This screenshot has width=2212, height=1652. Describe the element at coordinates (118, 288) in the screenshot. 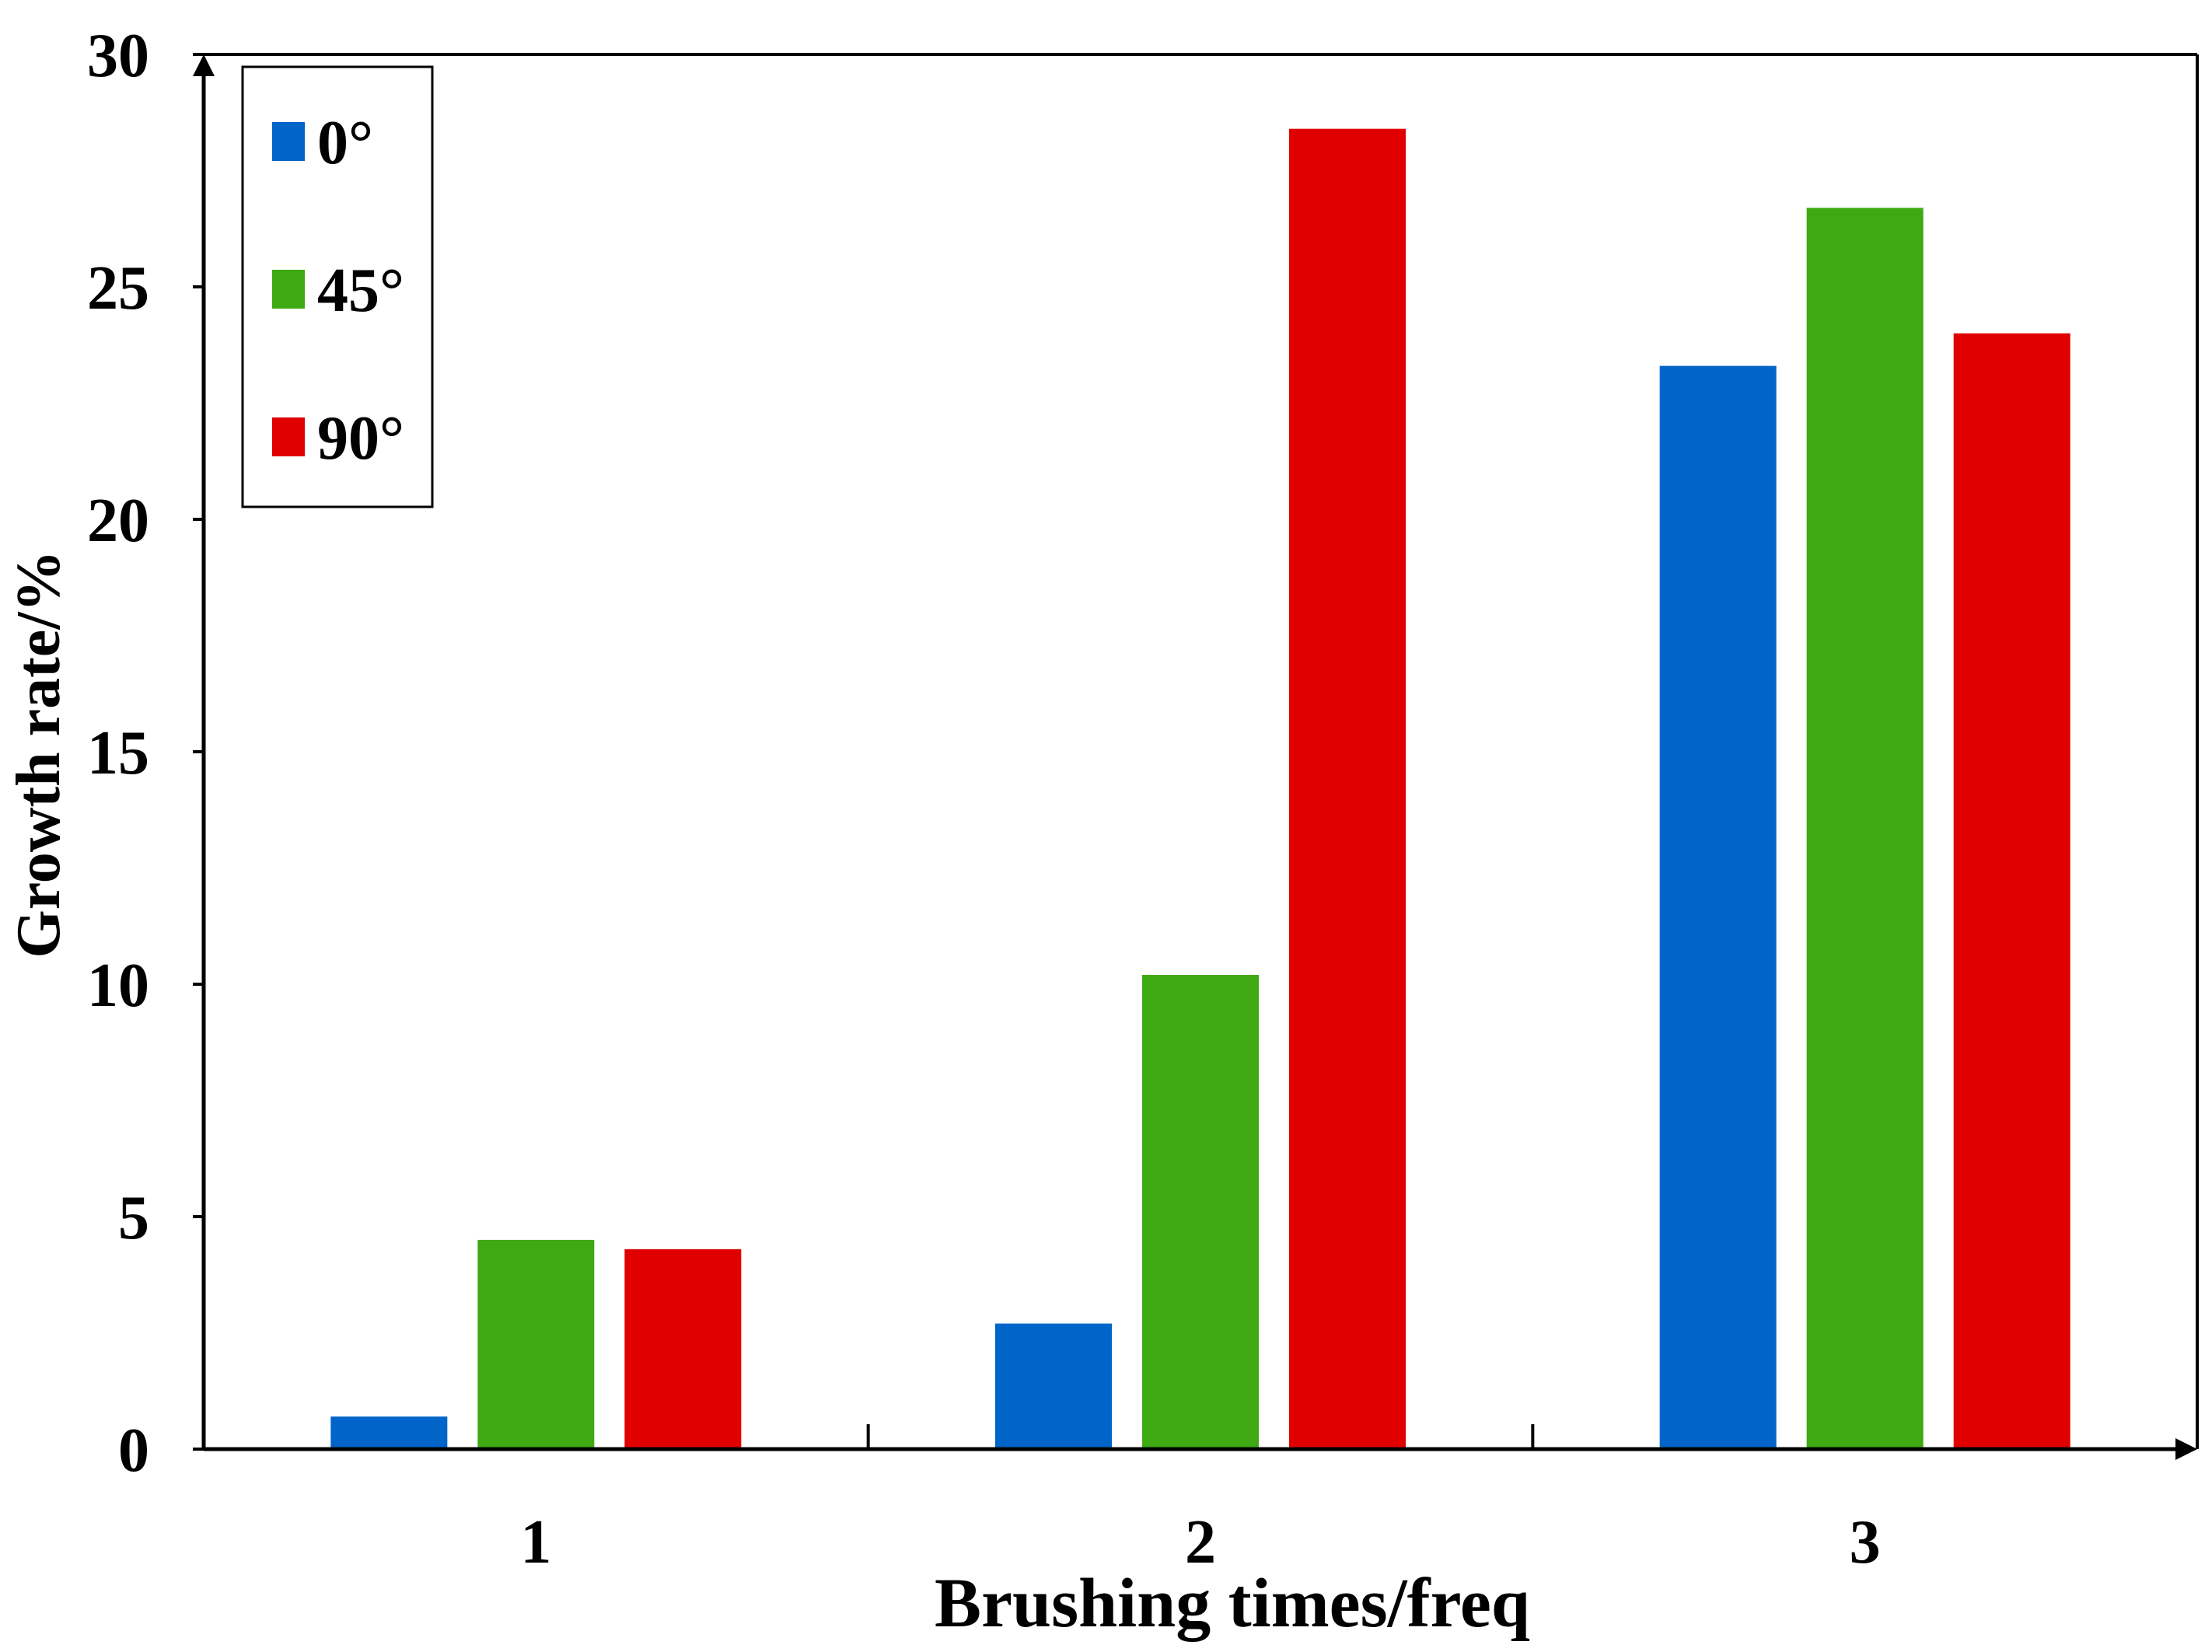

I see `y-tick-label: 25` at that location.